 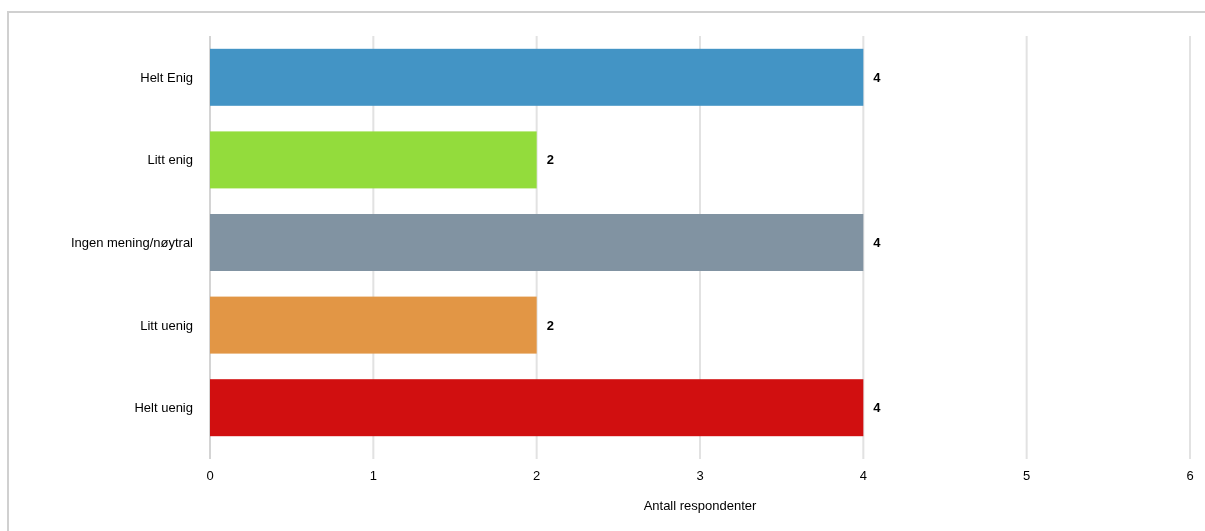 I want to click on x-tick-label: 4, so click(x=863, y=475).